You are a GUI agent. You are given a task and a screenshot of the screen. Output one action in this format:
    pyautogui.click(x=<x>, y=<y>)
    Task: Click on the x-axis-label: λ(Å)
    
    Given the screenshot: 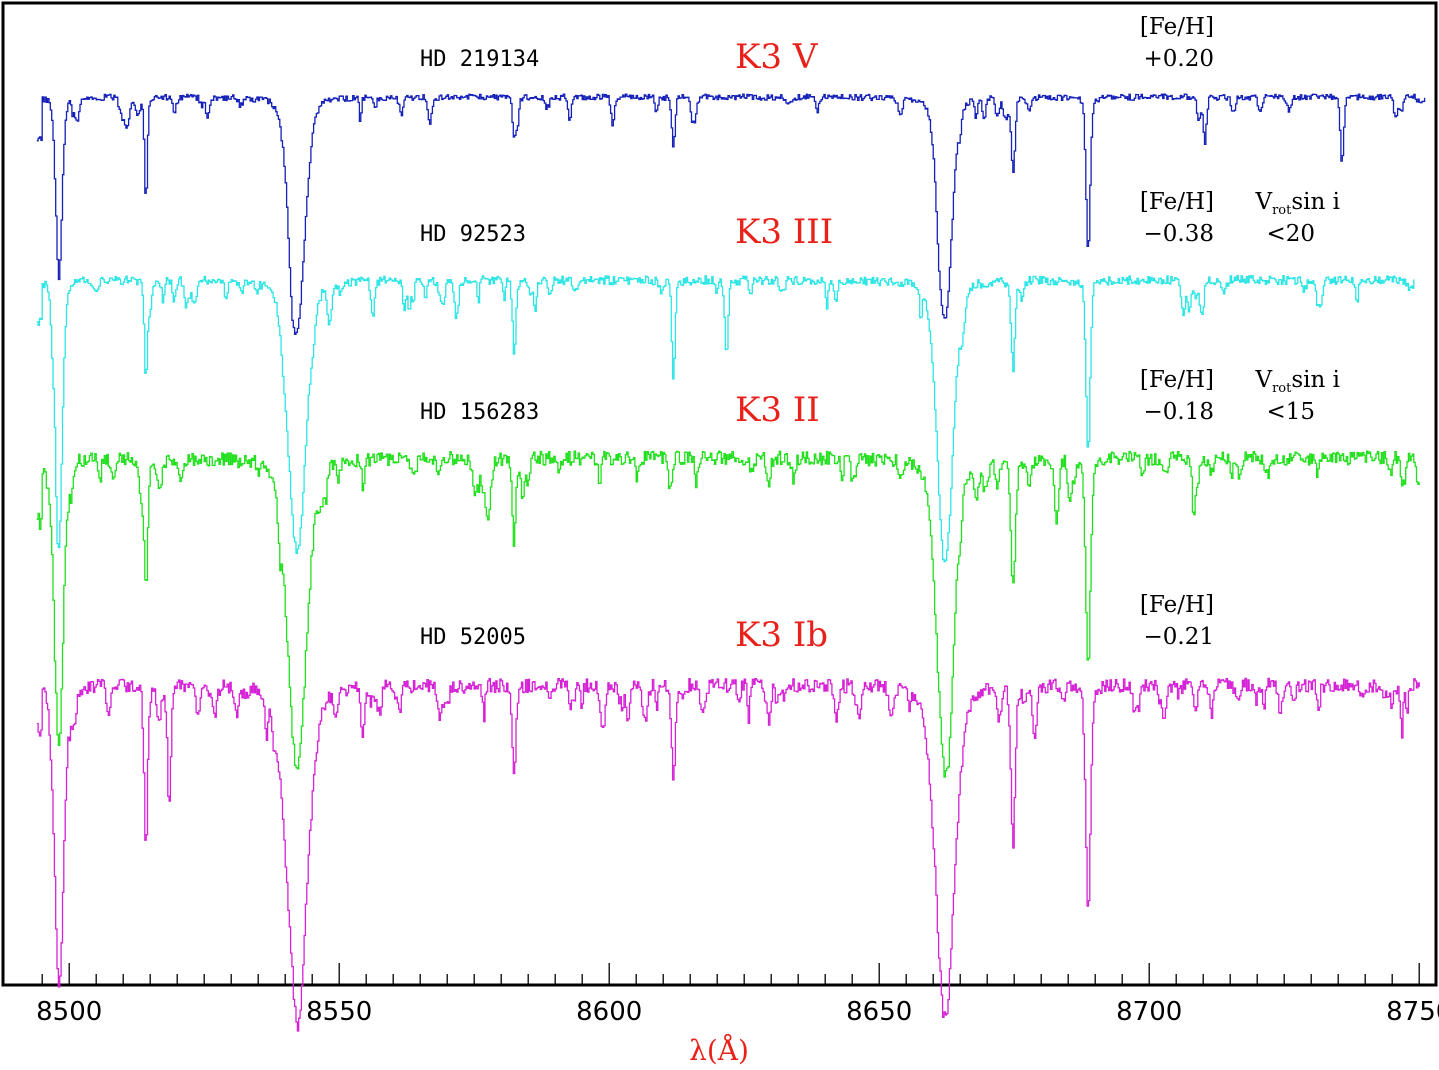 What is the action you would take?
    pyautogui.click(x=719, y=1050)
    